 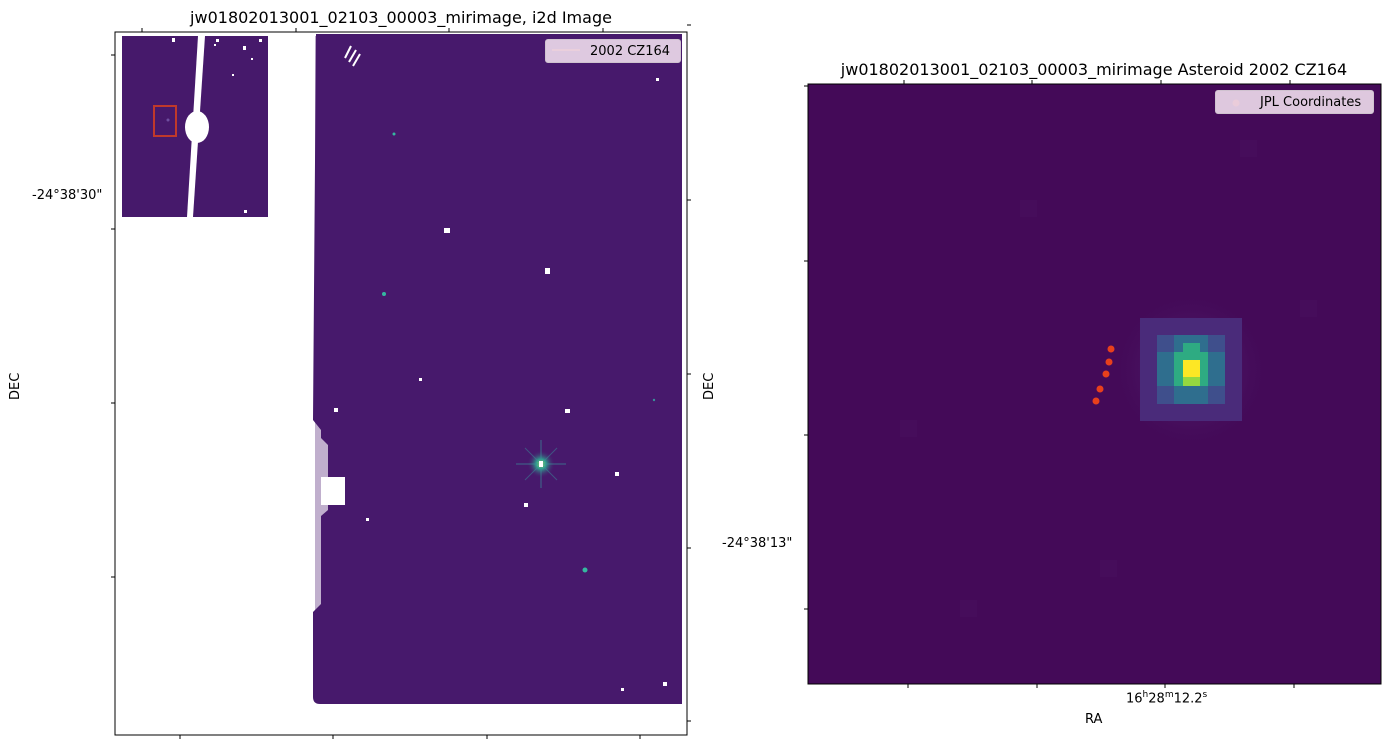 What do you see at coordinates (67, 195) in the screenshot?
I see `left-y-tick-label: -24°38'30"` at bounding box center [67, 195].